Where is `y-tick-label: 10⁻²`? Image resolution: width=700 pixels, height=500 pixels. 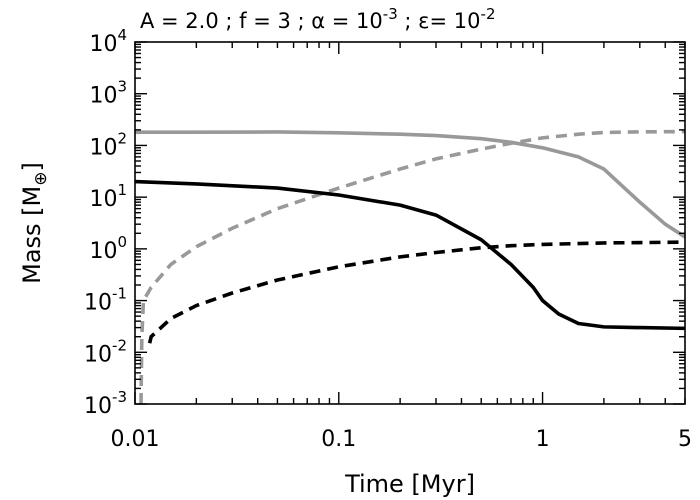 y-tick-label: 10⁻² is located at coordinates (105, 351).